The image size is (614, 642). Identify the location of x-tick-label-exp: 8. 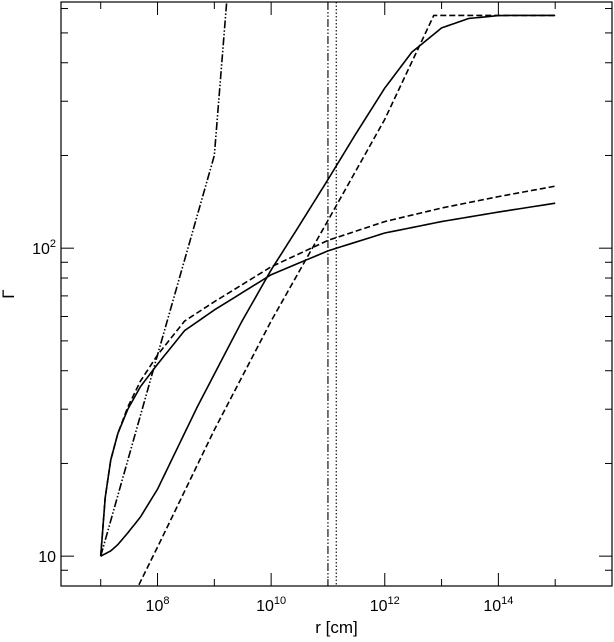
(166, 601).